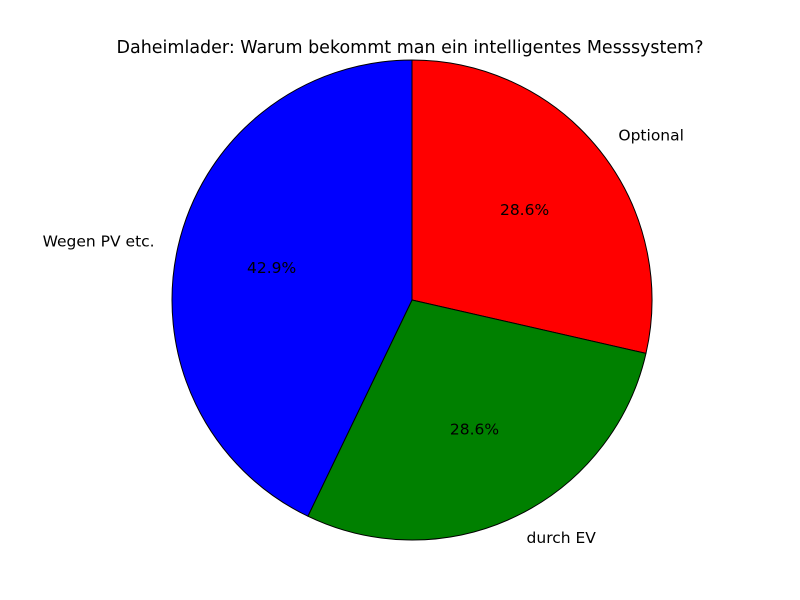 This screenshot has height=600, width=800. I want to click on percent-label-optional: 28.6%, so click(524, 210).